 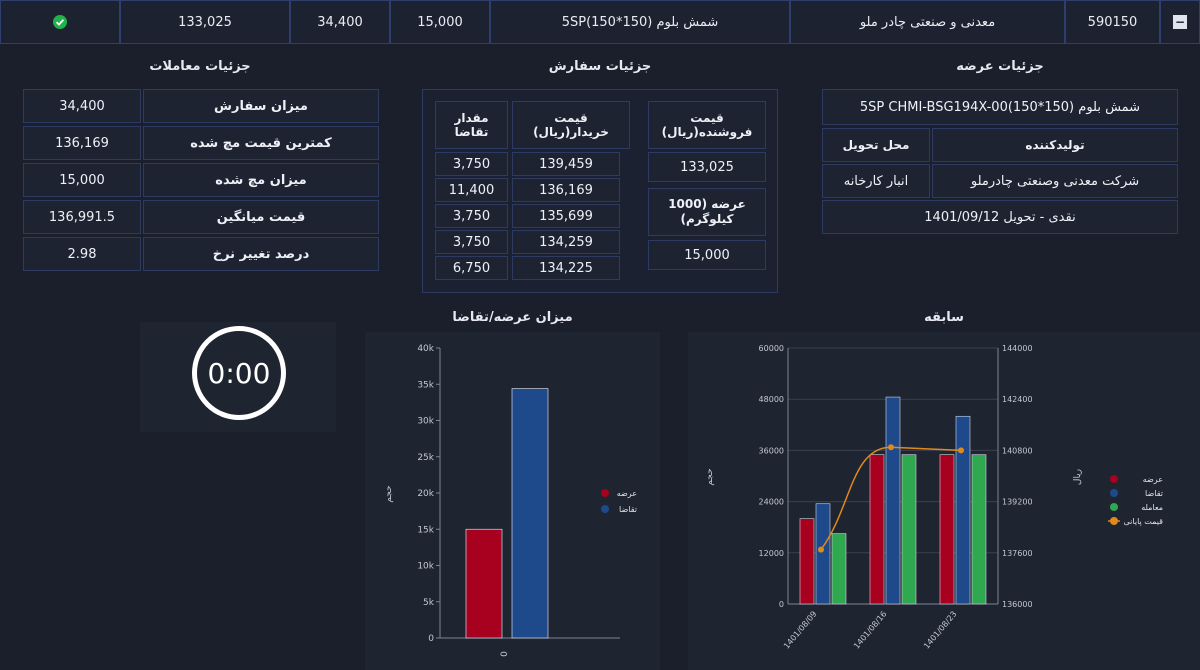 I want to click on order-row-price: 135,699, so click(x=566, y=216).